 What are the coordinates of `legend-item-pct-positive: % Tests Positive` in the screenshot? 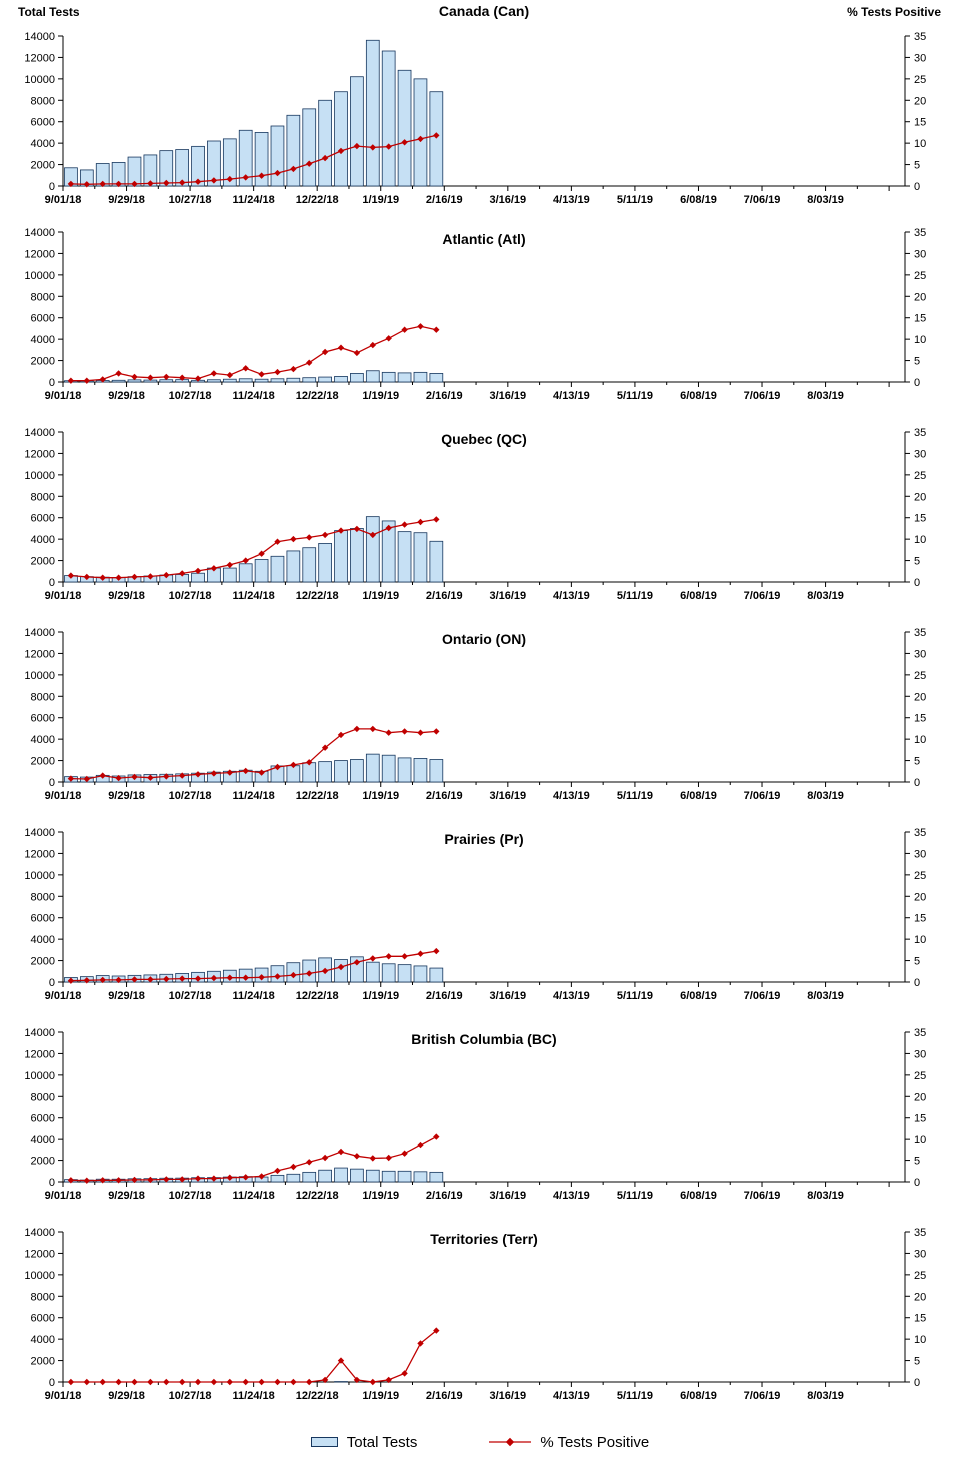 It's located at (568, 1442).